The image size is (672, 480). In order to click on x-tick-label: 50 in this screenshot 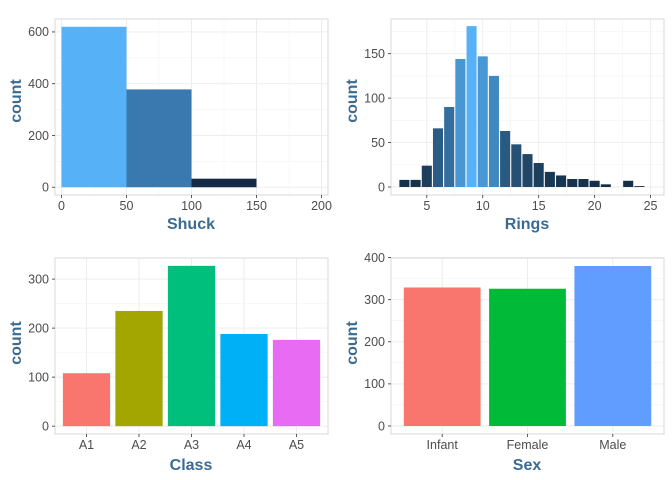, I will do `click(127, 206)`.